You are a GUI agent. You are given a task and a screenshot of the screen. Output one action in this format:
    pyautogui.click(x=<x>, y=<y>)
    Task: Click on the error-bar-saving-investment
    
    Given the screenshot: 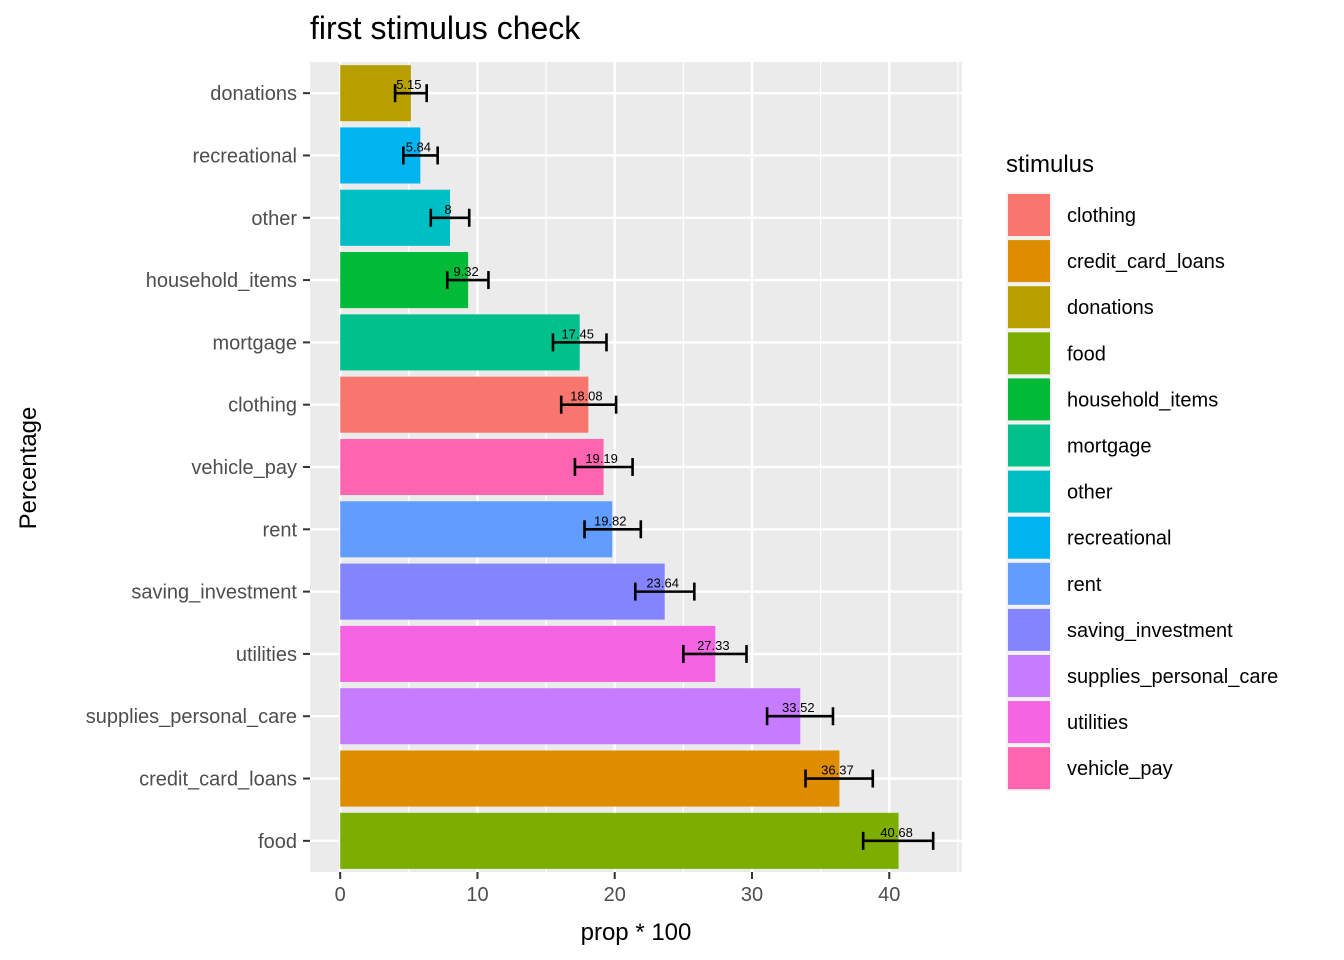 What is the action you would take?
    pyautogui.click(x=665, y=591)
    